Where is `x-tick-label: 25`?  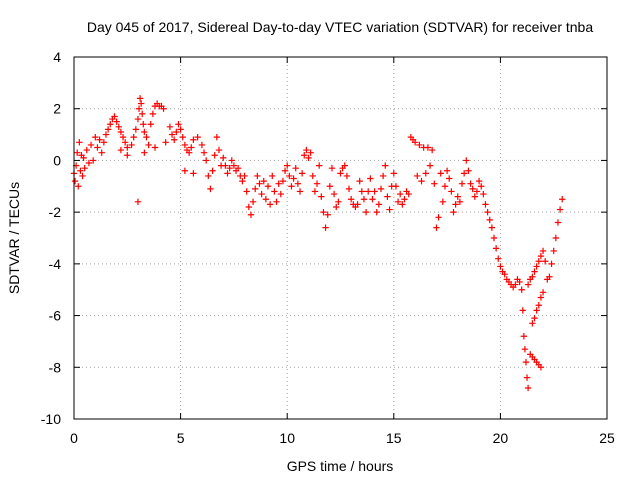
x-tick-label: 25 is located at coordinates (607, 438).